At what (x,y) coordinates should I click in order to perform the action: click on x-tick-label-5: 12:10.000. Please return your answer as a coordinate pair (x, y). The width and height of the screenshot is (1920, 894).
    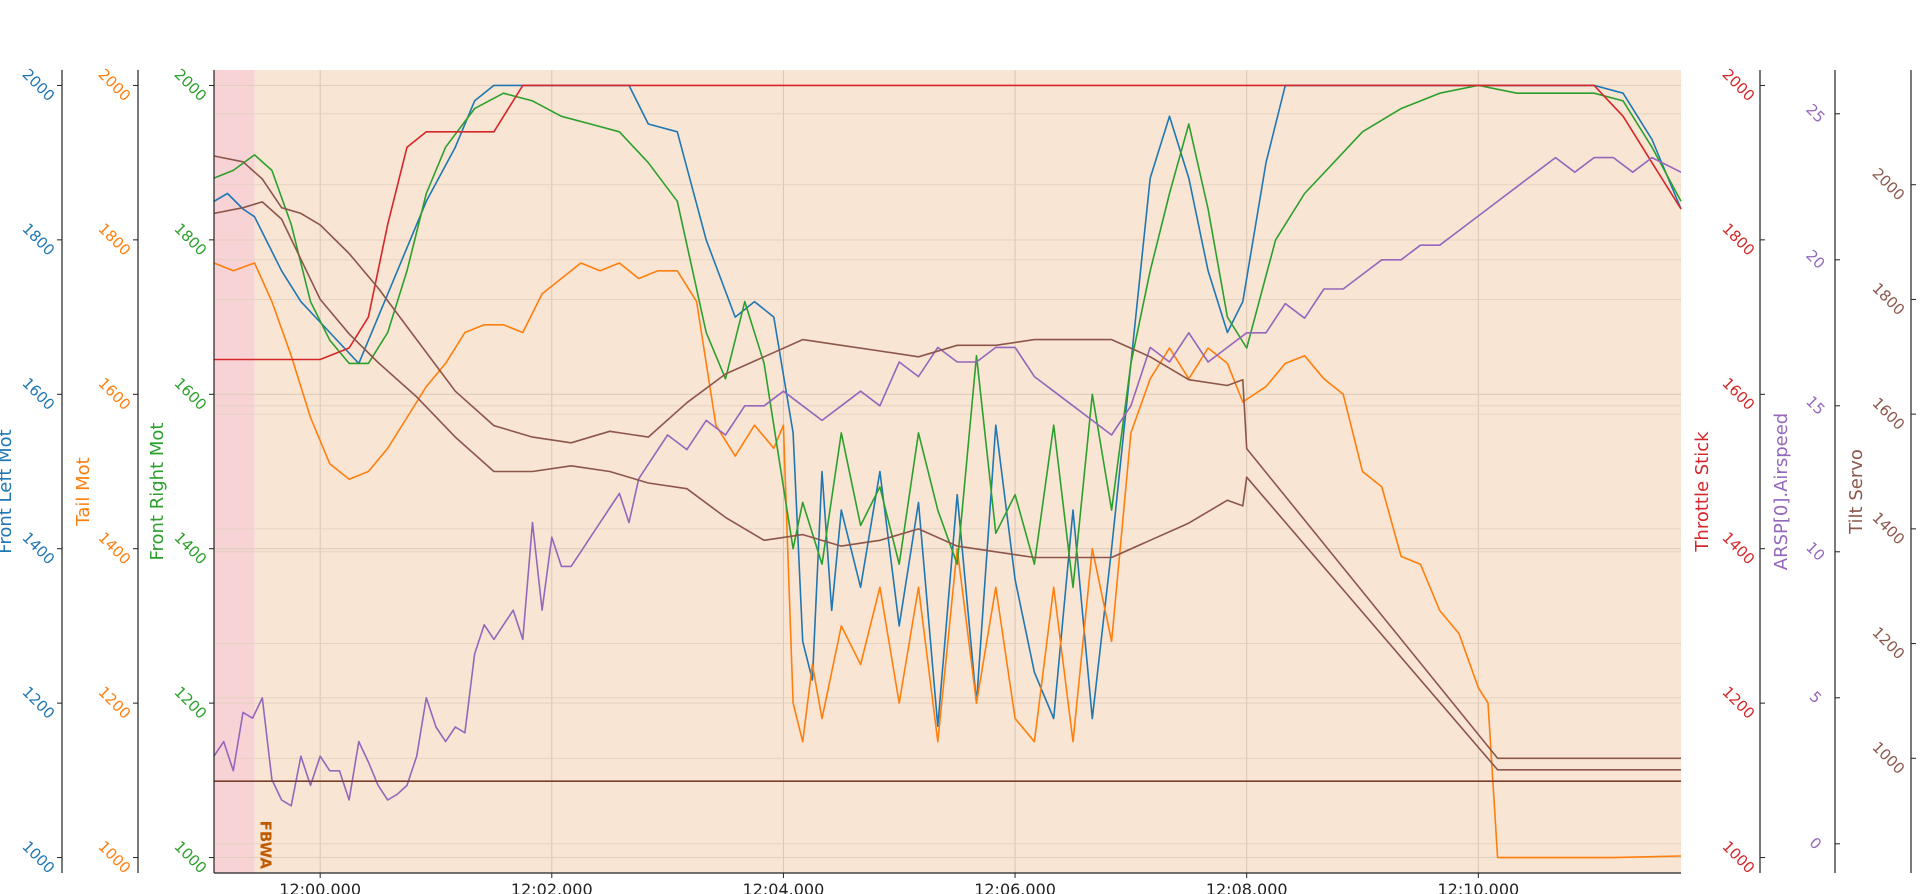
    Looking at the image, I should click on (1478, 887).